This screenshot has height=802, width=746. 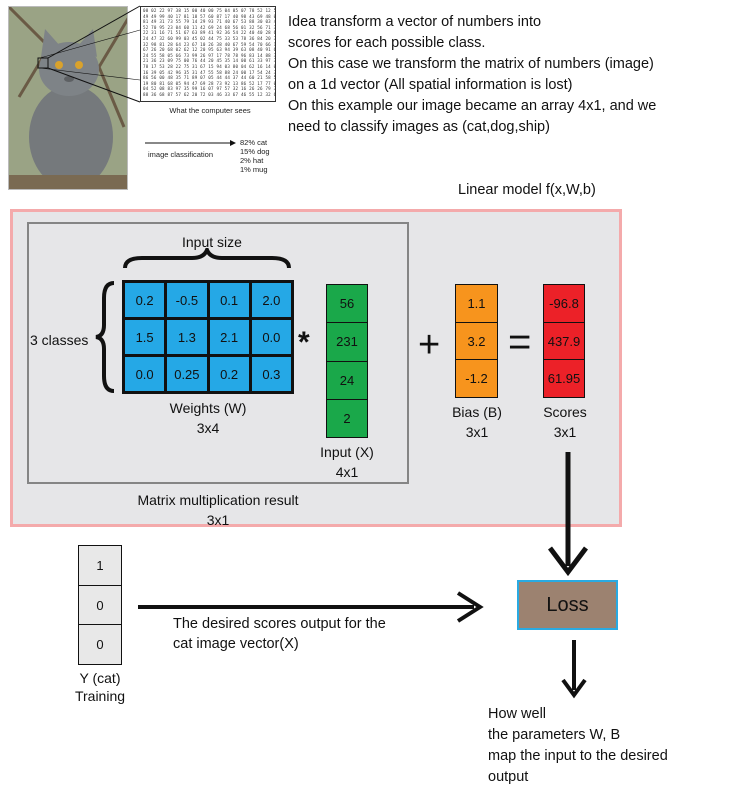 What do you see at coordinates (477, 432) in the screenshot?
I see `bias-dims: 3x1` at bounding box center [477, 432].